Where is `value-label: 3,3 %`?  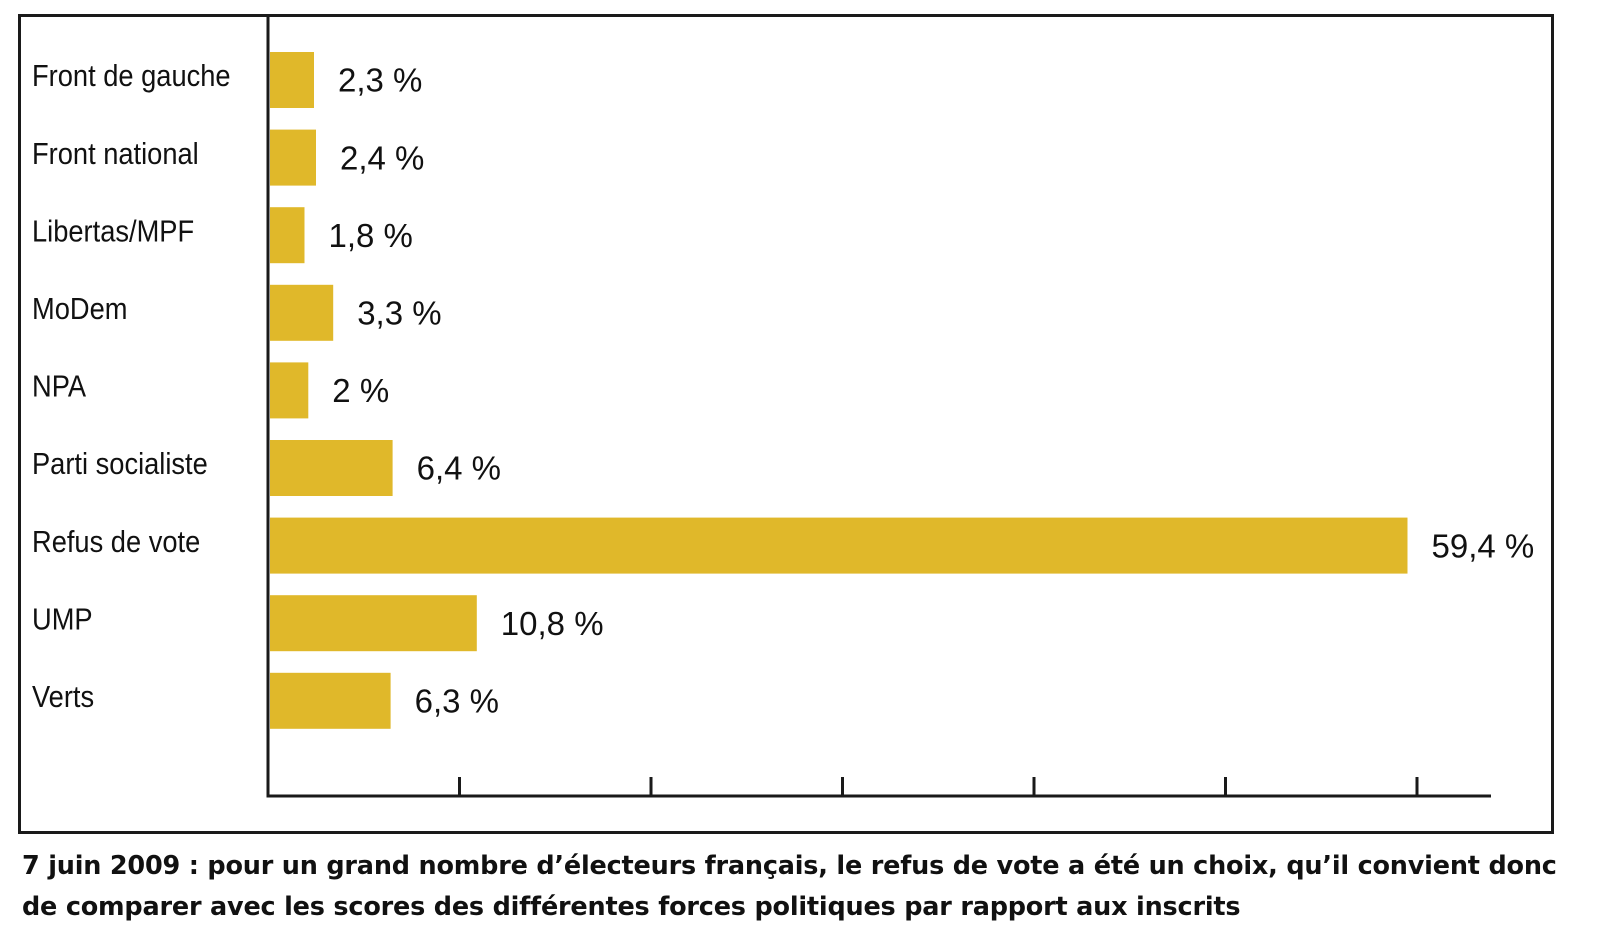 value-label: 3,3 % is located at coordinates (399, 313).